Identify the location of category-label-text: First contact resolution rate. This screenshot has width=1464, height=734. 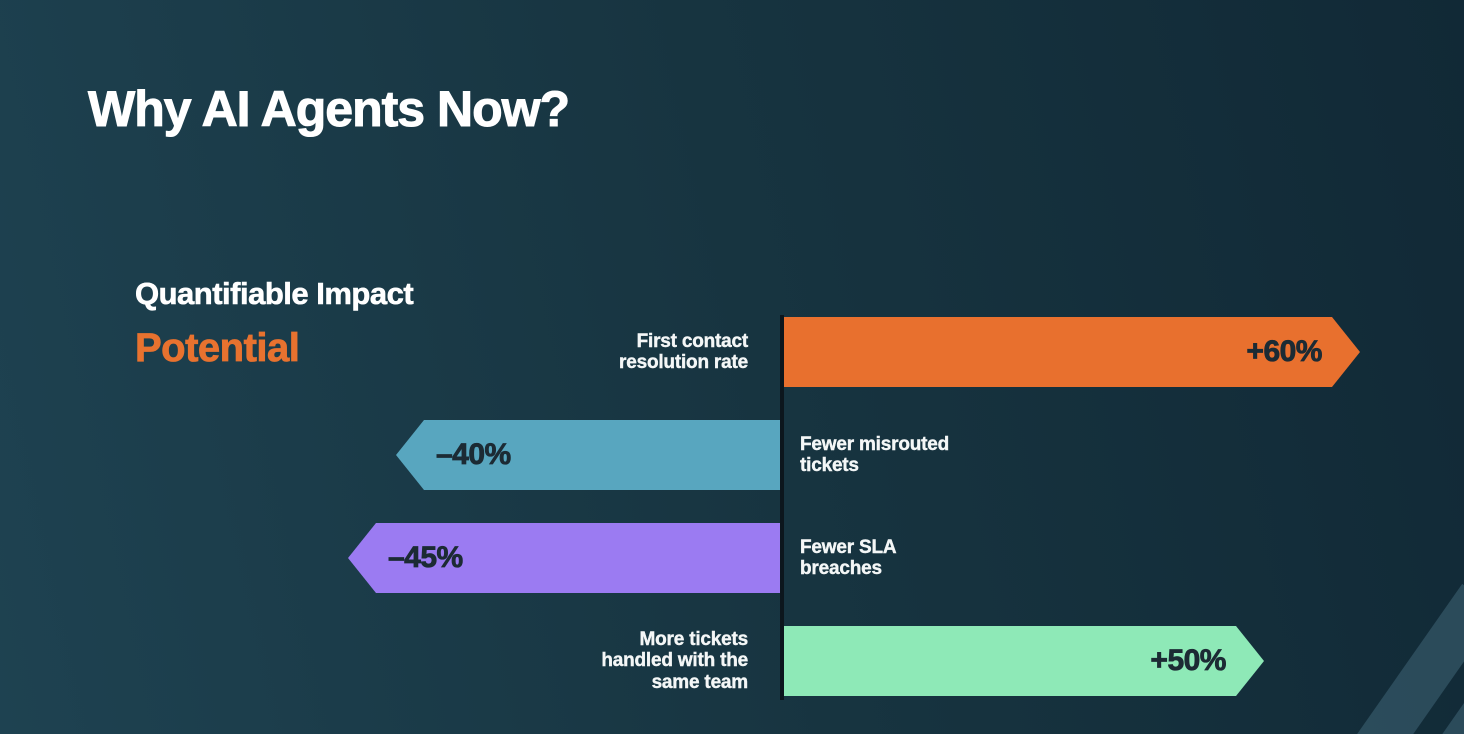
(684, 351).